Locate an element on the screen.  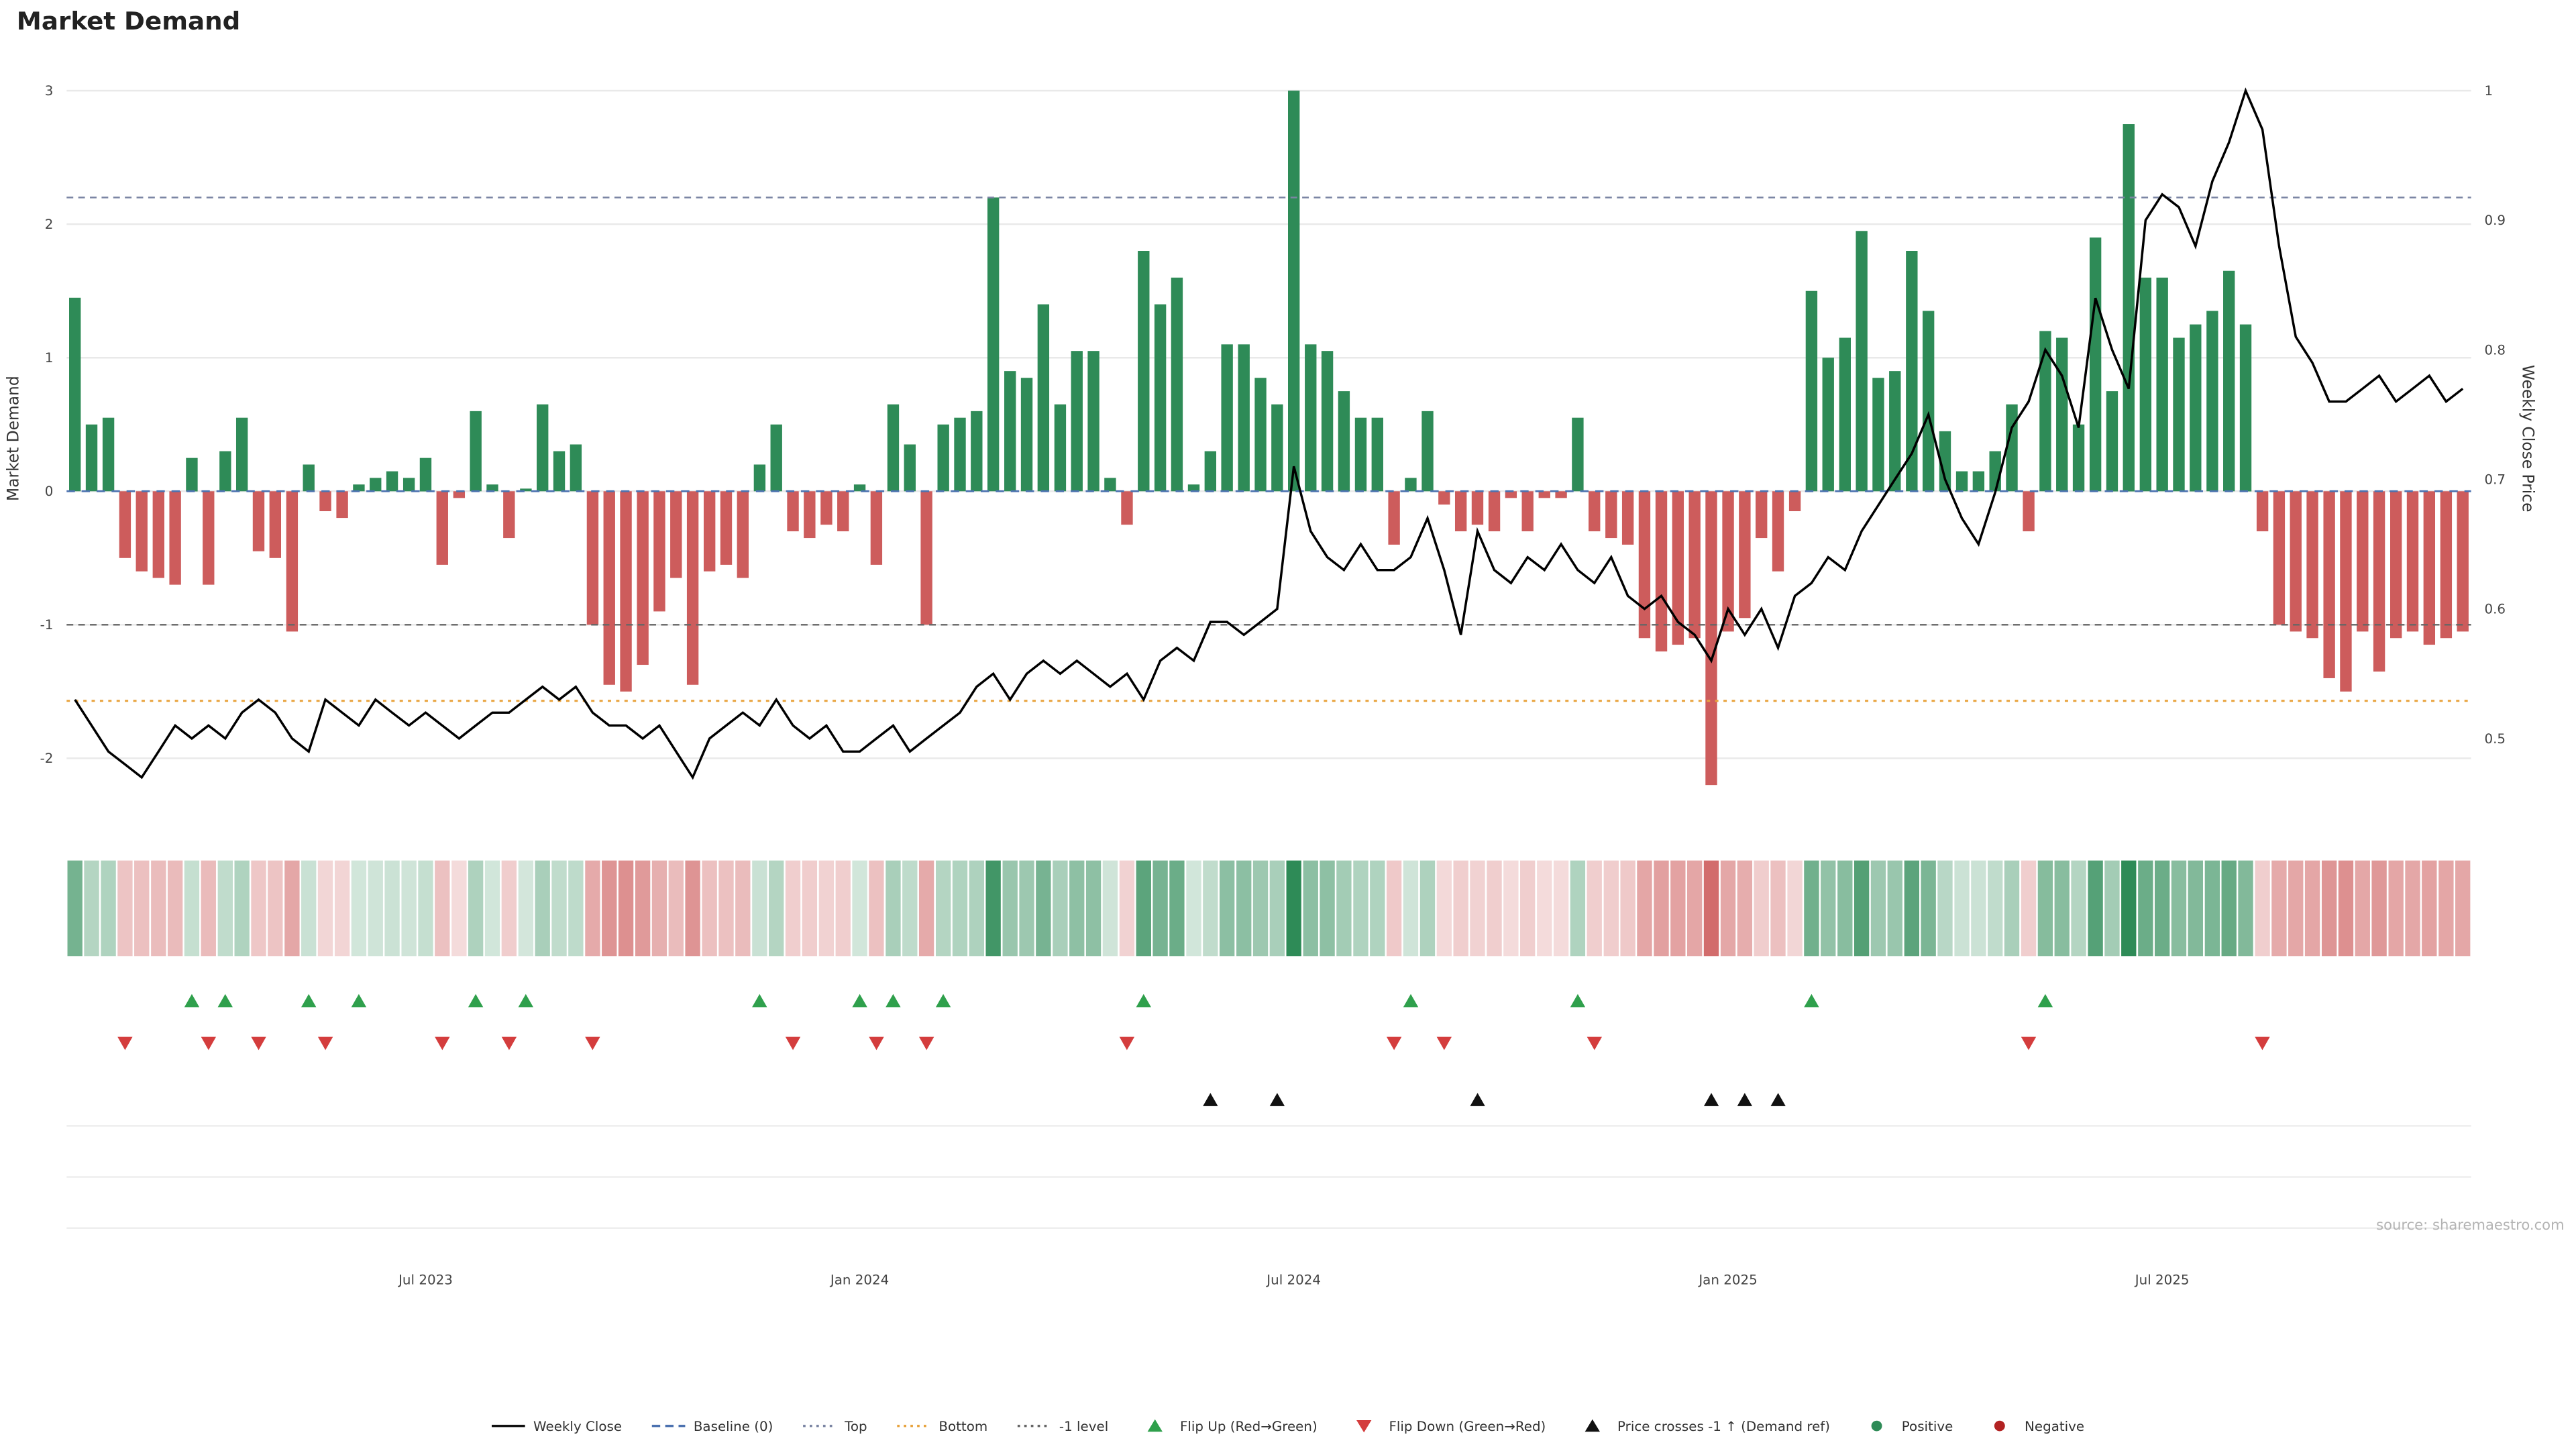
legend-label: Negative is located at coordinates (2054, 1426).